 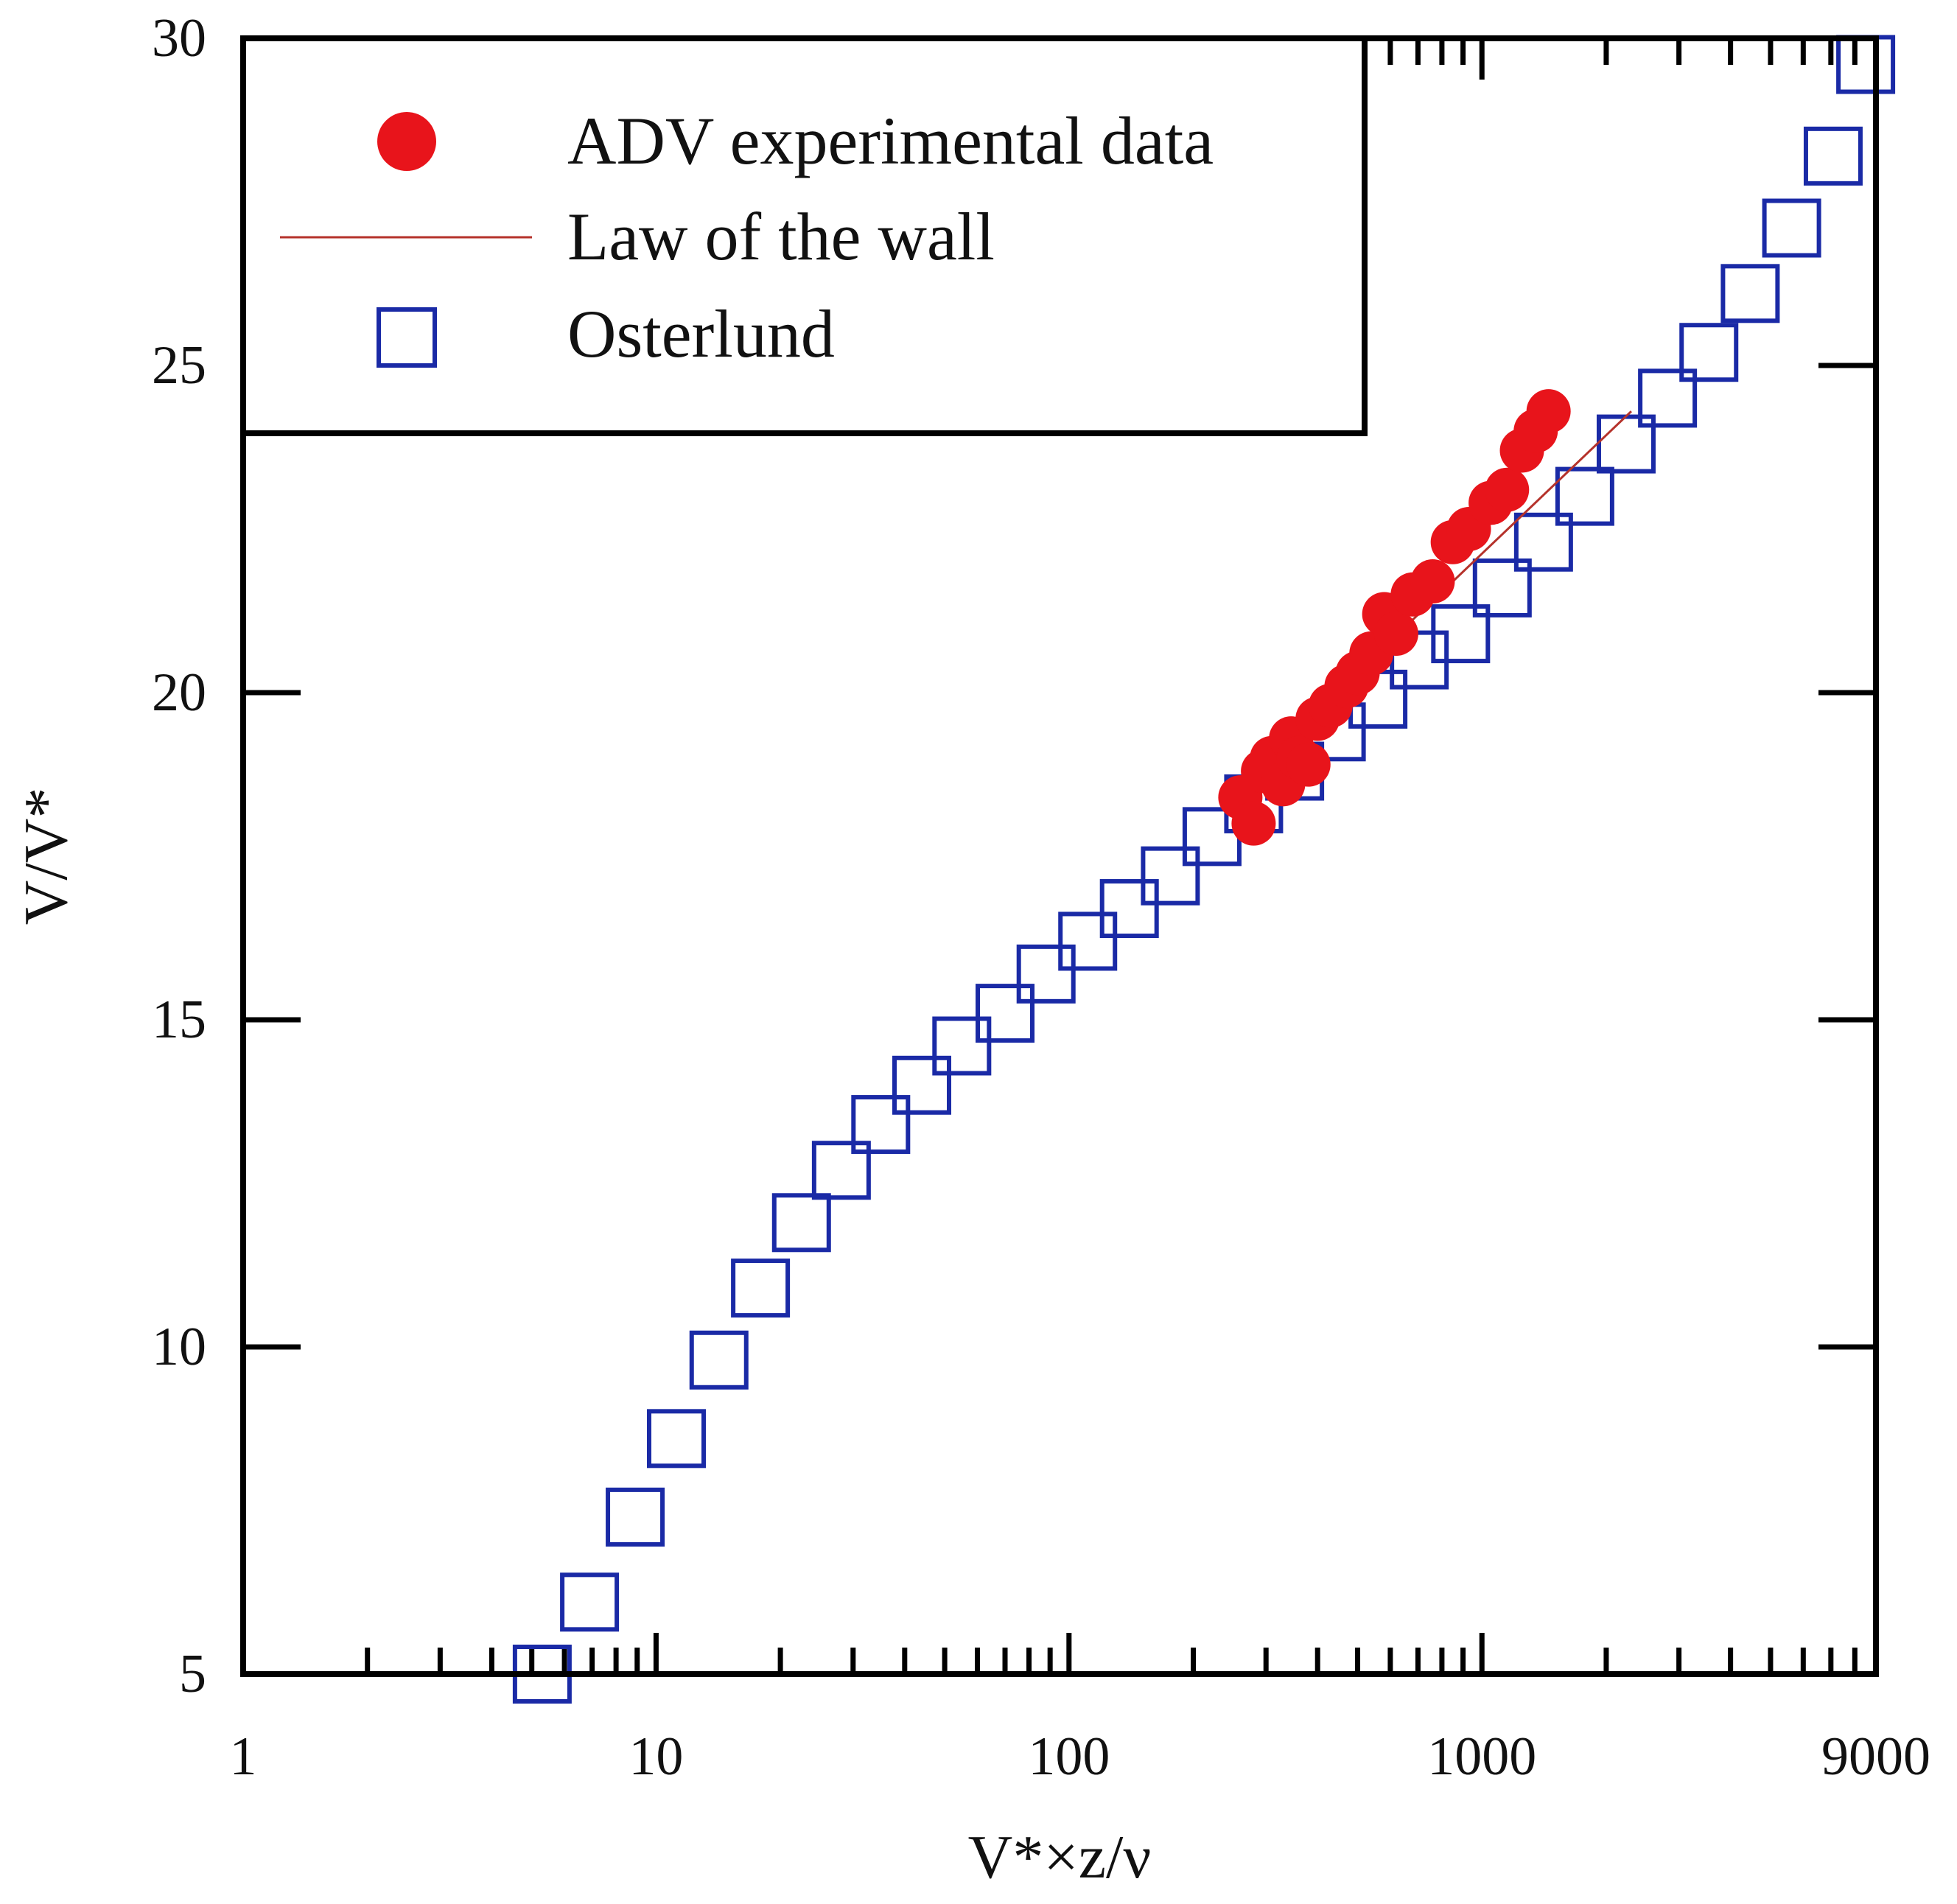 I want to click on x-tick-label: 1, so click(x=243, y=1757).